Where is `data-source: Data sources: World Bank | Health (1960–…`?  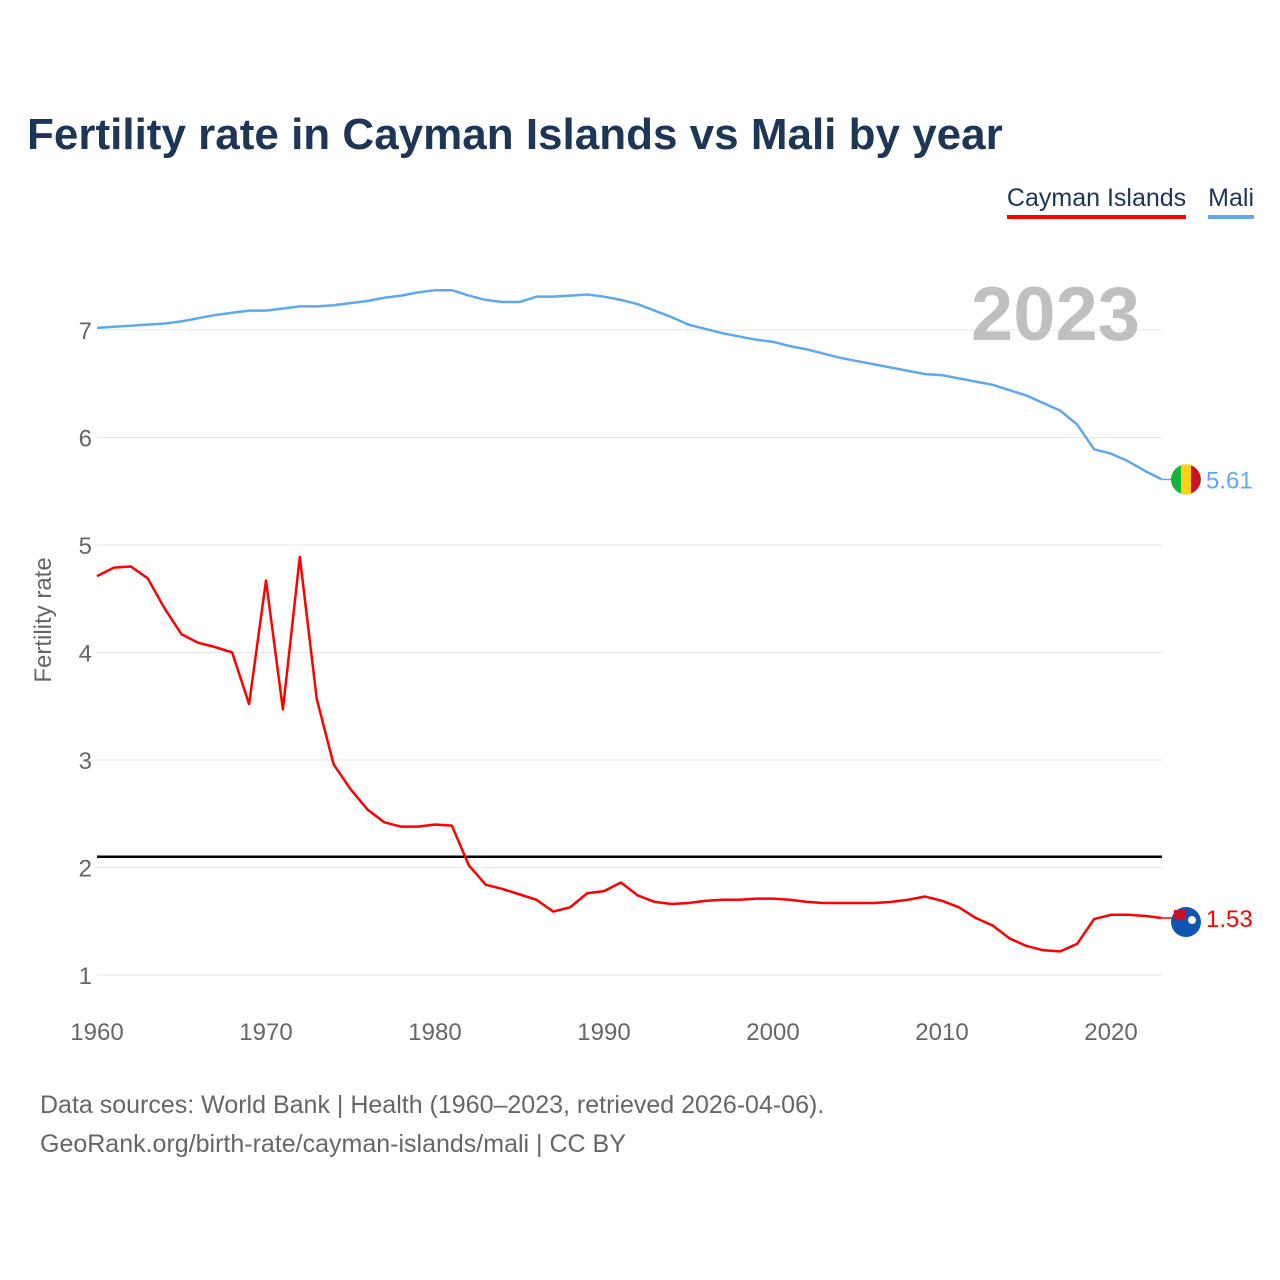
data-source: Data sources: World Bank | Health (1960–… is located at coordinates (432, 1105).